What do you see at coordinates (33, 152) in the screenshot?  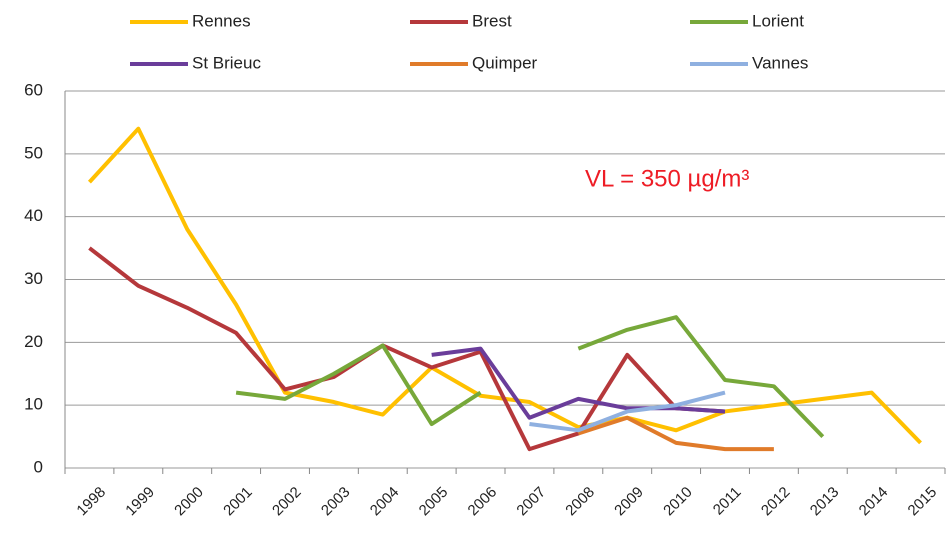 I see `y-tick-label: 50` at bounding box center [33, 152].